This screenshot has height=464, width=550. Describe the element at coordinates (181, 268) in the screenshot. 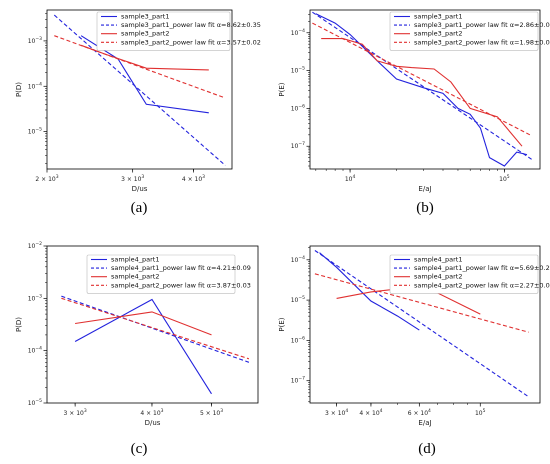

I see `legend-label: sample4_part1_power law fit α=4.21±0.09` at that location.